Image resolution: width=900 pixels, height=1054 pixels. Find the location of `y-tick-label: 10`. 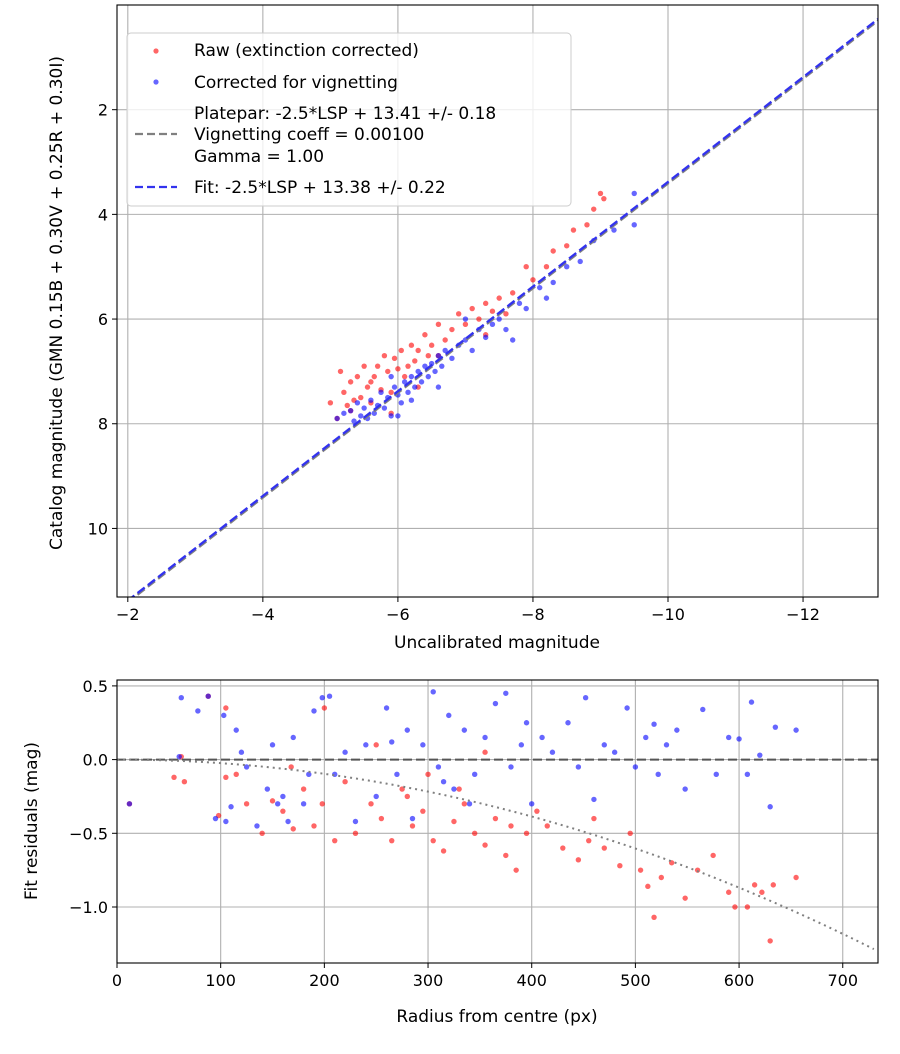

y-tick-label: 10 is located at coordinates (98, 528).